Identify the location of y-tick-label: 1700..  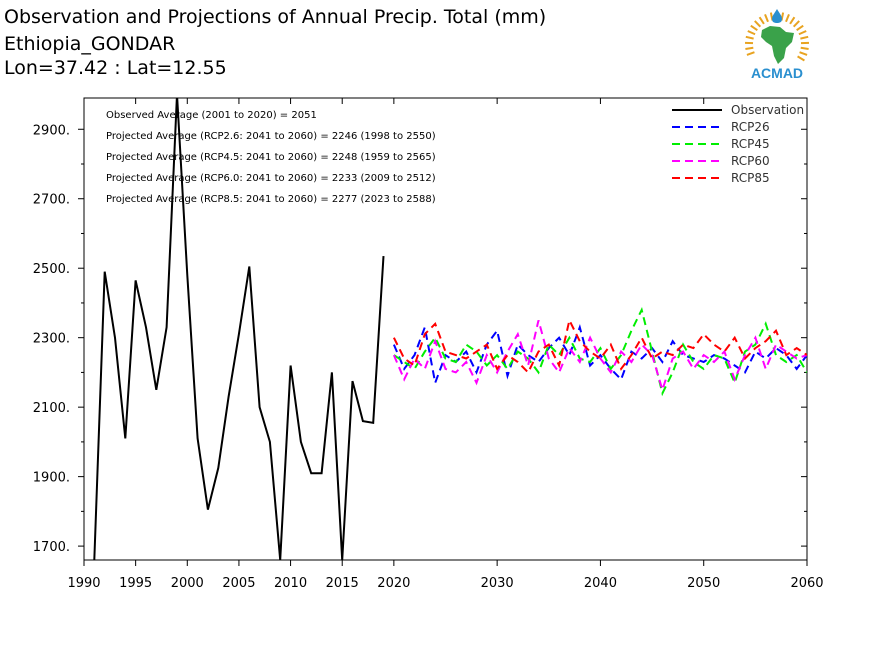
(51, 547).